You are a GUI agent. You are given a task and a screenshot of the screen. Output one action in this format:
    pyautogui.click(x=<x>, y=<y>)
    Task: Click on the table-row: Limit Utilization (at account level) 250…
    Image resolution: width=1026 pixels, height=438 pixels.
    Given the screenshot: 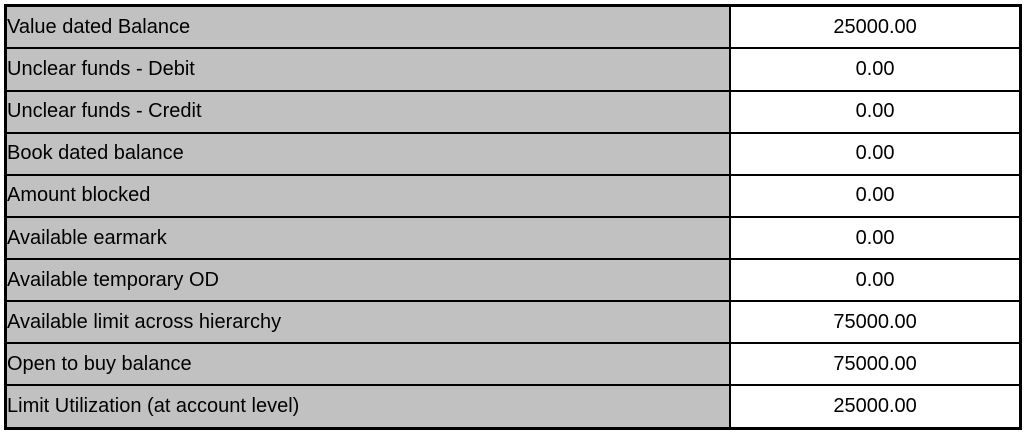 What is the action you would take?
    pyautogui.click(x=513, y=407)
    